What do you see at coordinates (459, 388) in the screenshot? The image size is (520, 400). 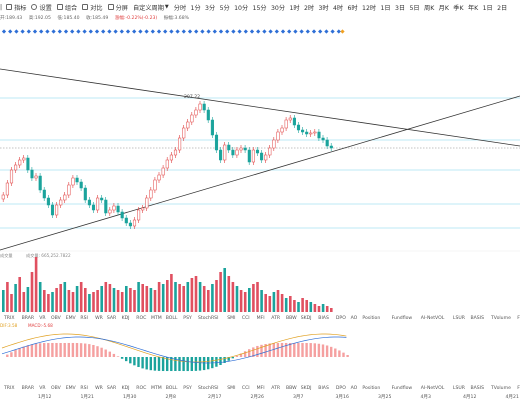 I see `indicator-tab: LSUR` at bounding box center [459, 388].